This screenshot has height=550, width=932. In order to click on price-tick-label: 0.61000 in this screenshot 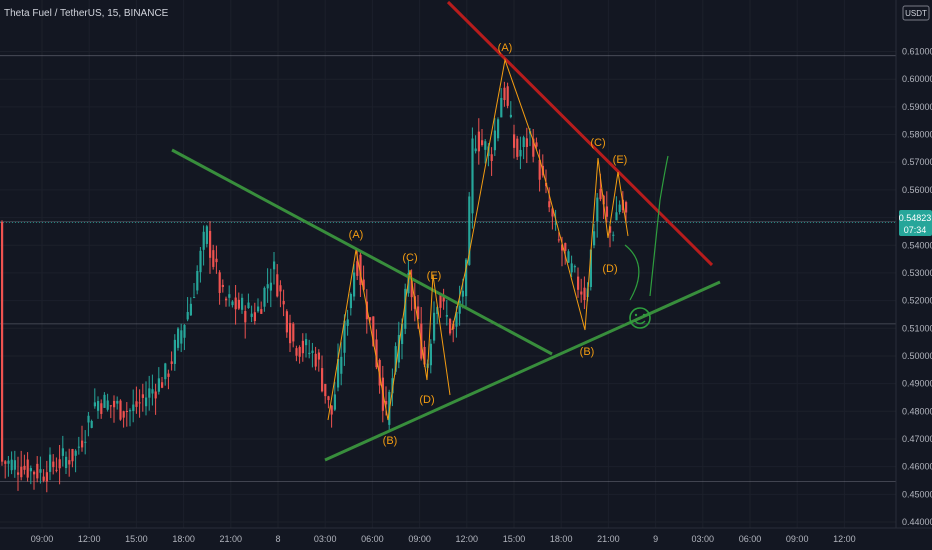, I will do `click(917, 52)`.